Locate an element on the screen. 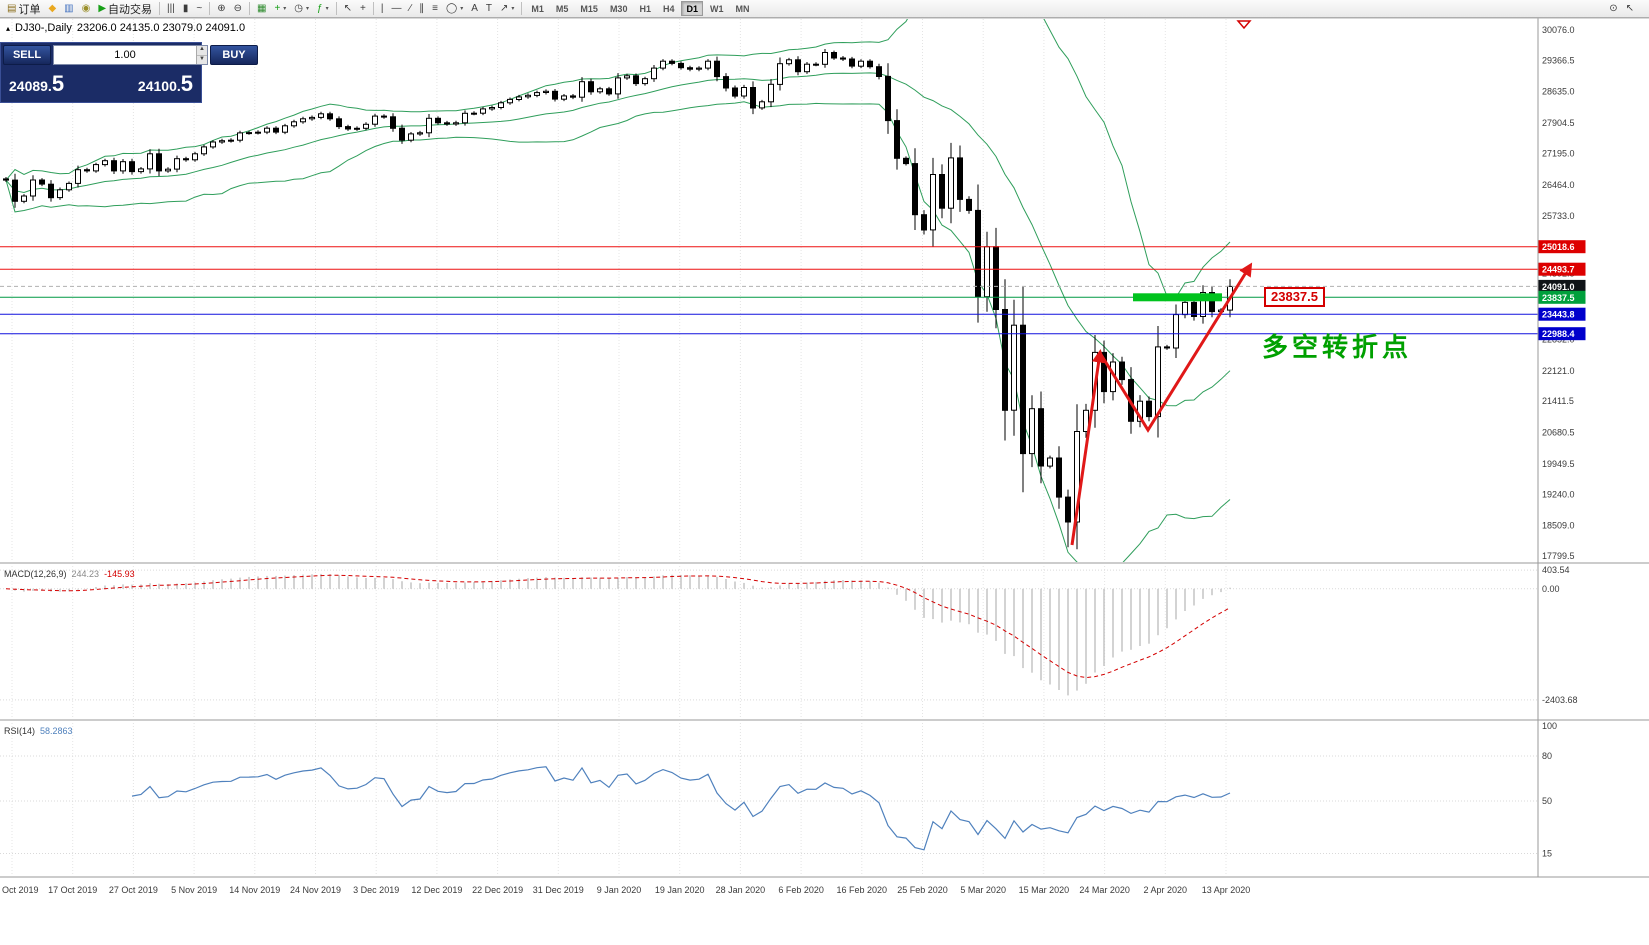  rsi-axis-label: 100 is located at coordinates (1549, 726).